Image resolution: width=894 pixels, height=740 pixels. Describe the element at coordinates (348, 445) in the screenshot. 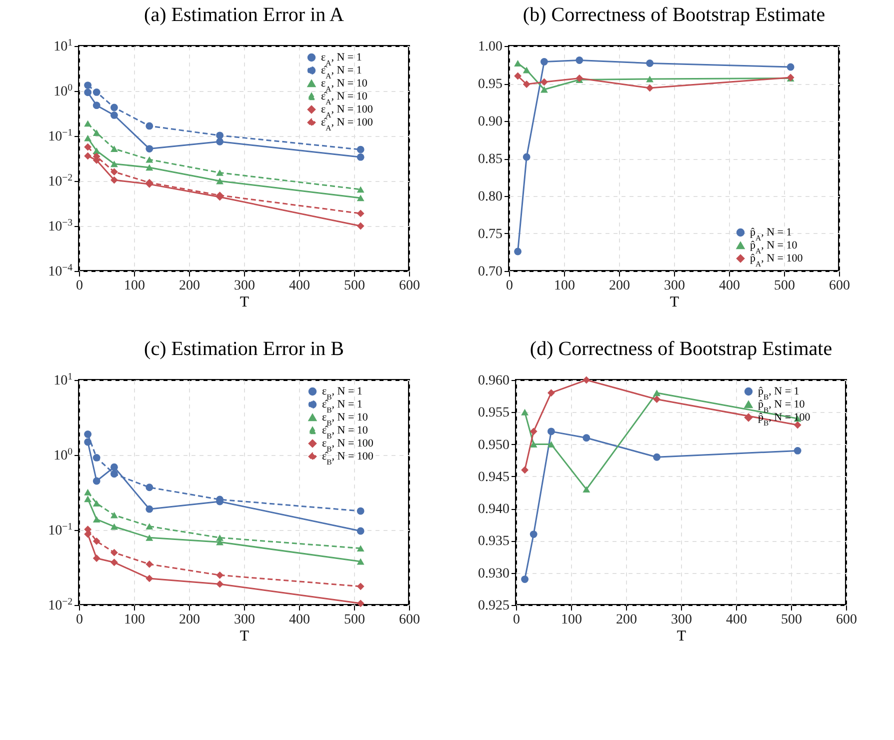

I see `legend-label: ε$_{B}$, N = 100` at that location.